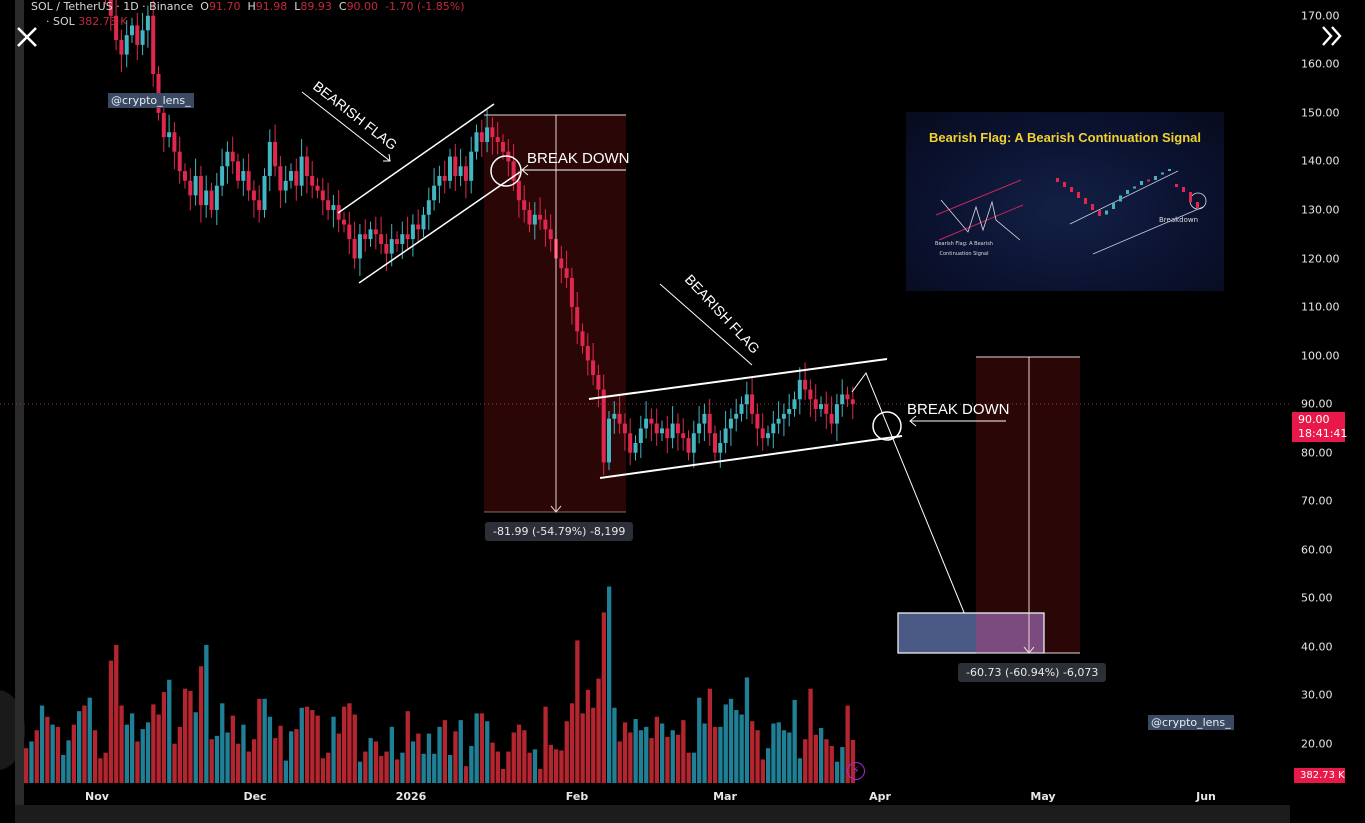 The image size is (1365, 823). Describe the element at coordinates (913, 421) in the screenshot. I see `breakdown2-arrowhead` at that location.